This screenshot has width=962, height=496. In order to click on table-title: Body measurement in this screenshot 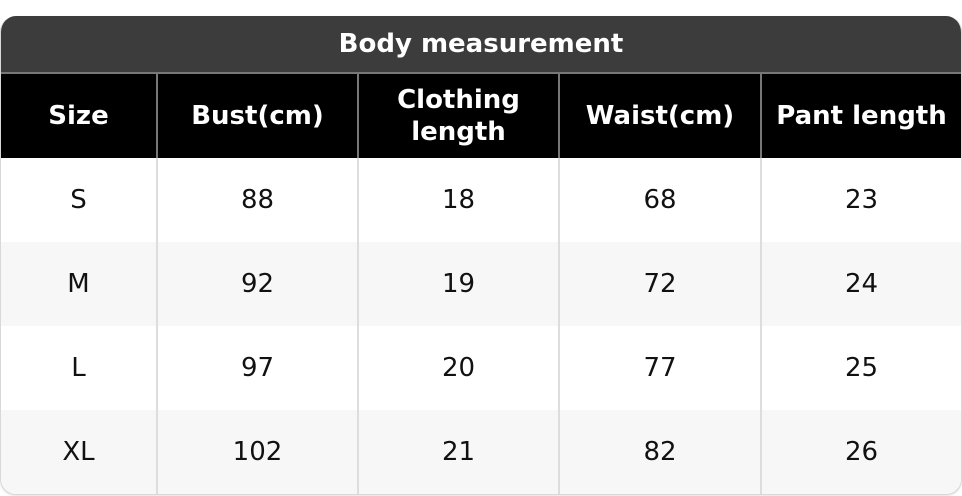, I will do `click(481, 45)`.